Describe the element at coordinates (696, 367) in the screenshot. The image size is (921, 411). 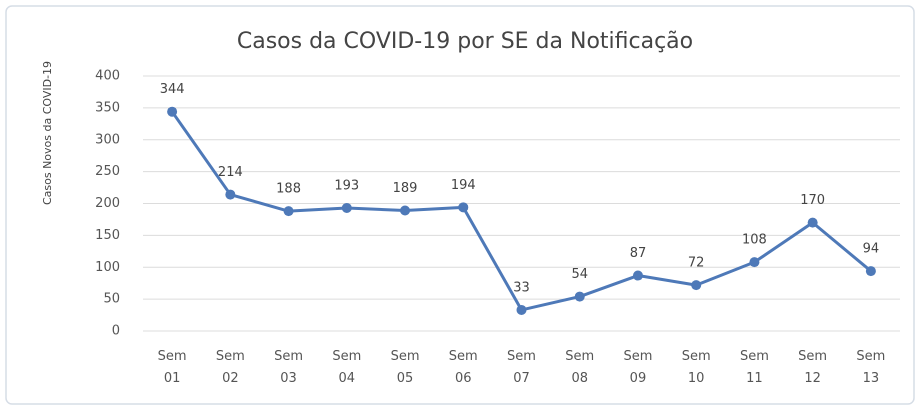
I see `x-tick-label: Sem 10` at that location.